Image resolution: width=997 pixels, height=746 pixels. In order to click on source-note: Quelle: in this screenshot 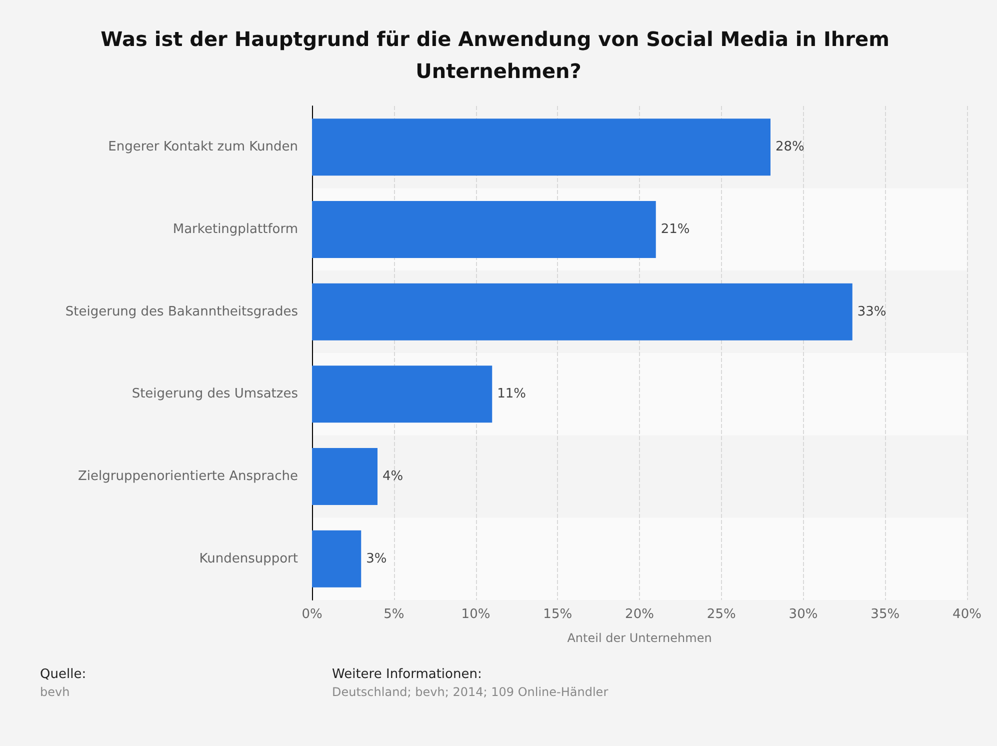, I will do `click(63, 674)`.